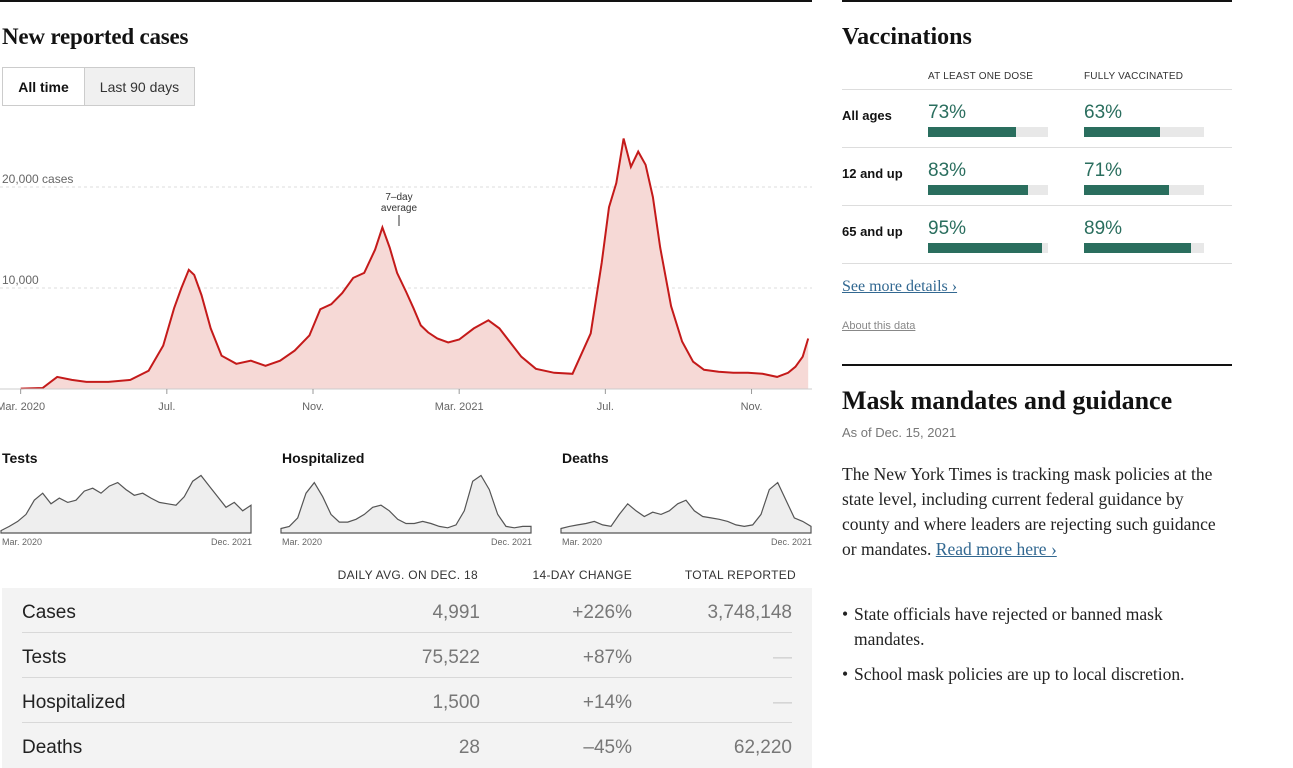 The image size is (1293, 768). Describe the element at coordinates (740, 575) in the screenshot. I see `header-total-reported: TOTAL REPORTED` at that location.